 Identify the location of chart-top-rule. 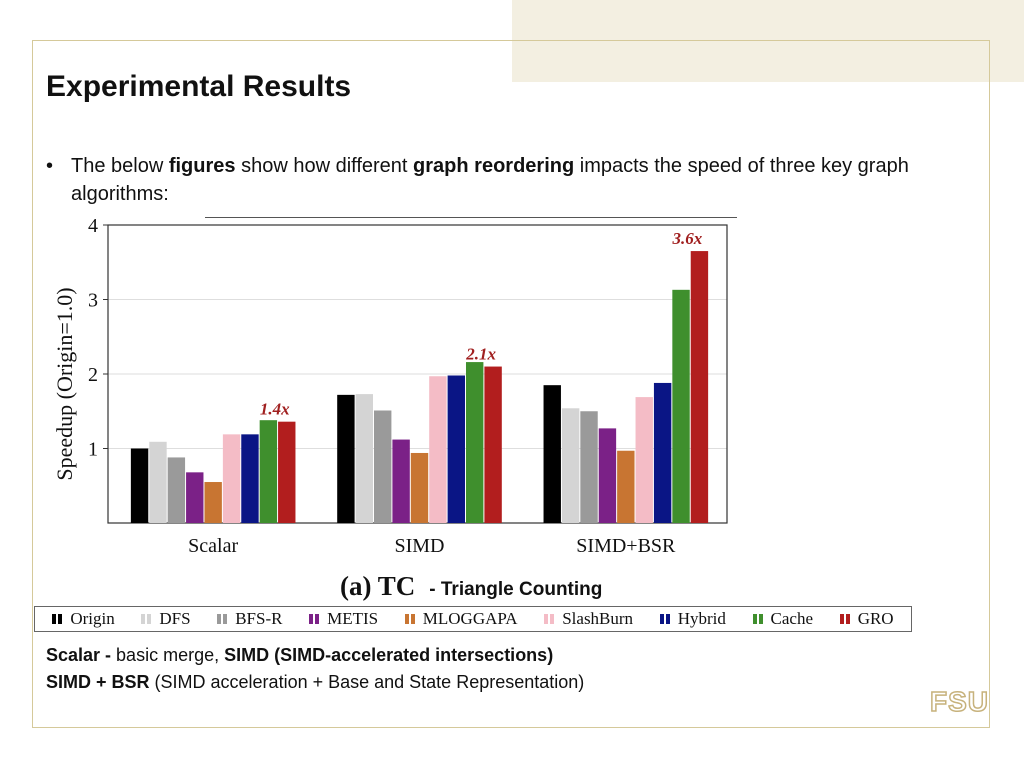
(471, 217).